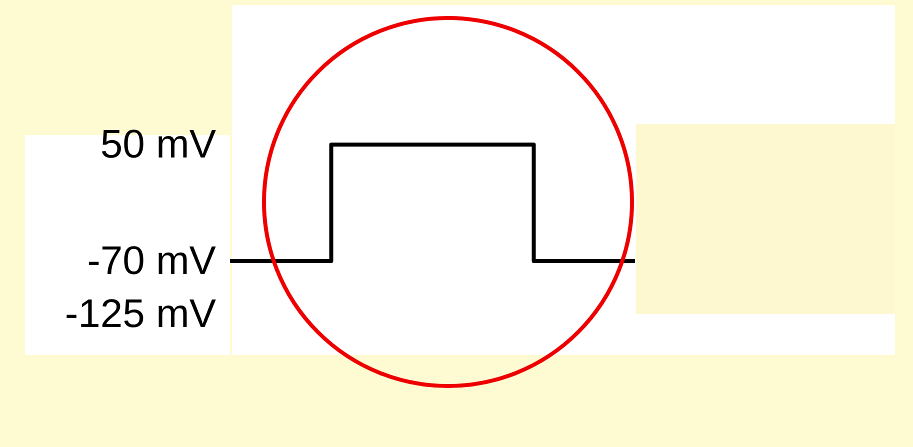  Describe the element at coordinates (140, 314) in the screenshot. I see `y-tick-label: -125 mV` at that location.